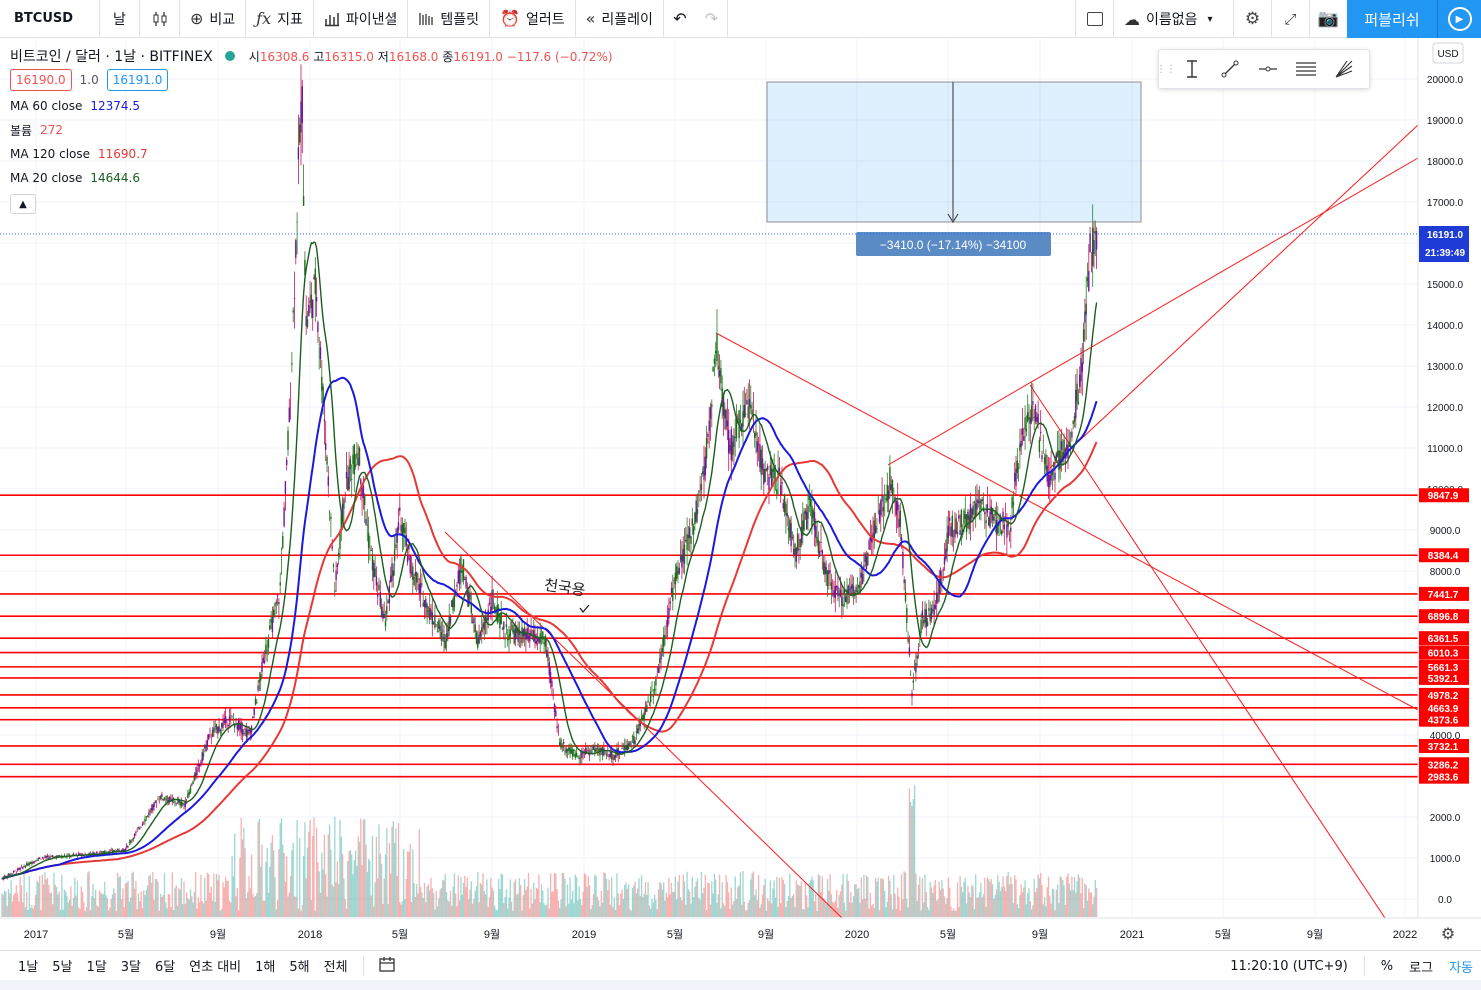  Describe the element at coordinates (1448, 933) in the screenshot. I see `axis-settings-button: ⚙` at that location.